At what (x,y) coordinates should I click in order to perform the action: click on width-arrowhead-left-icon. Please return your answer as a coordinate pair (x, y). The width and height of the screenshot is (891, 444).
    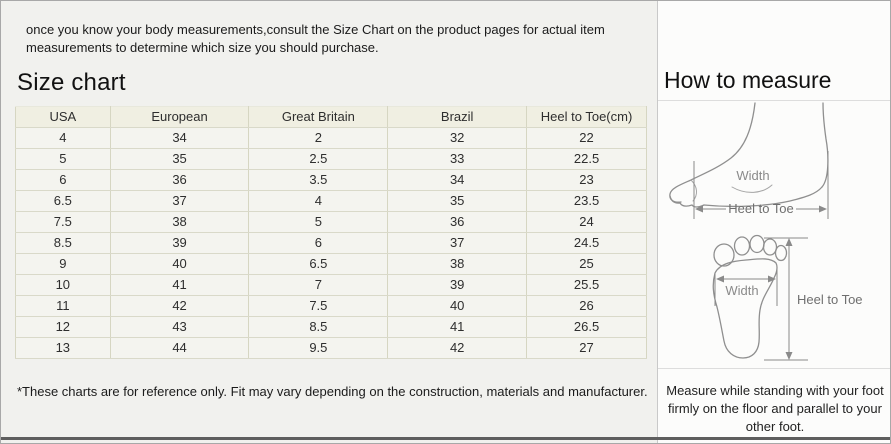
    Looking at the image, I should click on (720, 279).